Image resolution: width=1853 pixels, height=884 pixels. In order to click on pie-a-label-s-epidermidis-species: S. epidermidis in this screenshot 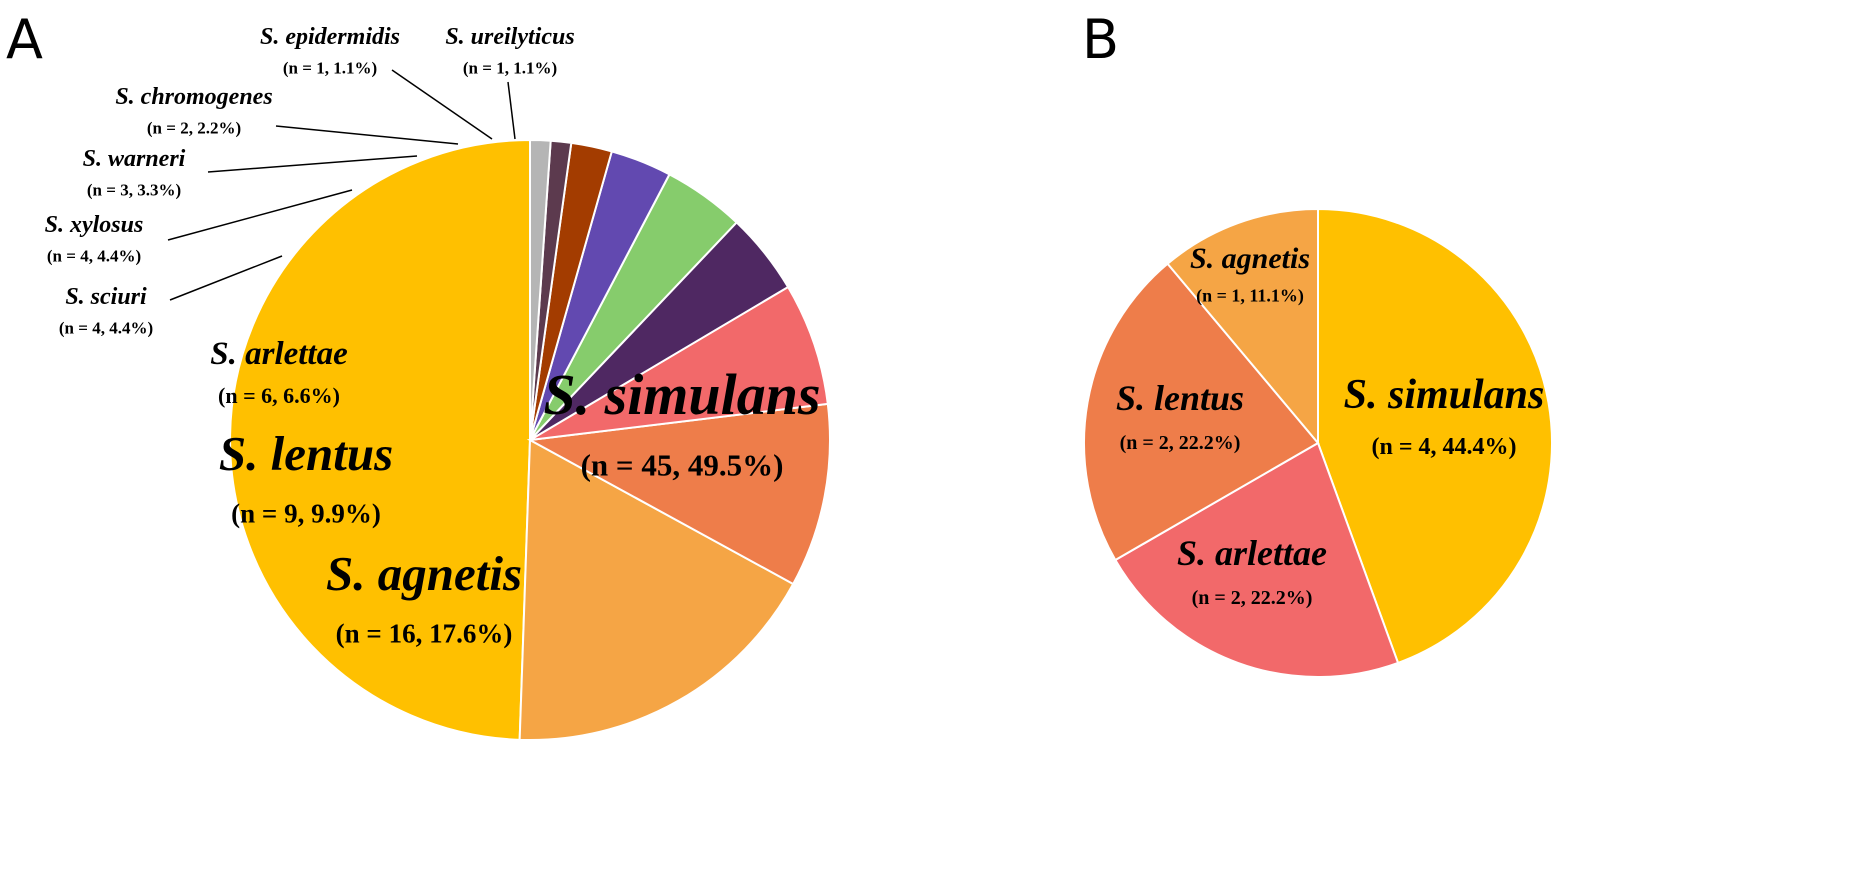, I will do `click(330, 37)`.